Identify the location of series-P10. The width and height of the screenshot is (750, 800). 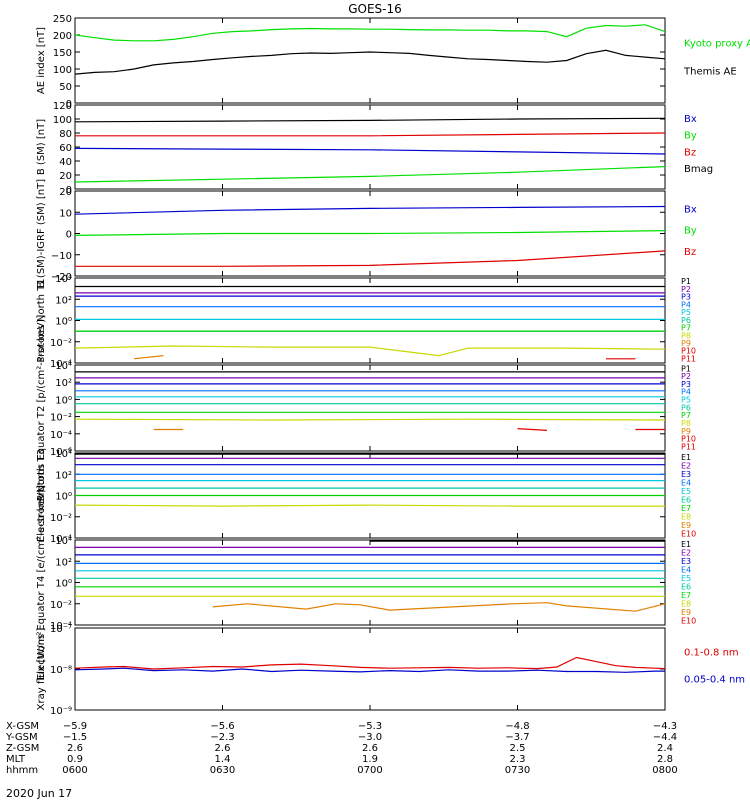
(532, 429).